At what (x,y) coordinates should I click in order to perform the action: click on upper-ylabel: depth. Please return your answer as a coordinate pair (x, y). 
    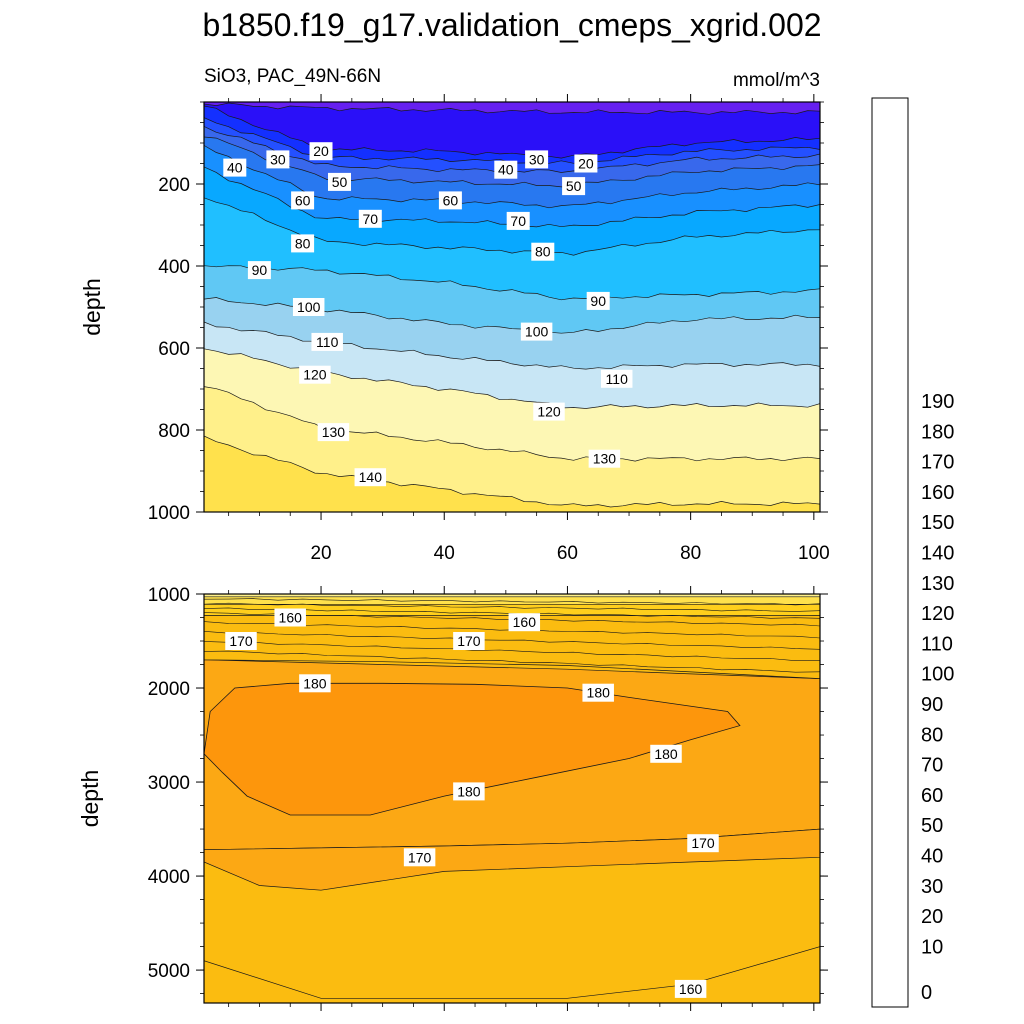
    Looking at the image, I should click on (92, 307).